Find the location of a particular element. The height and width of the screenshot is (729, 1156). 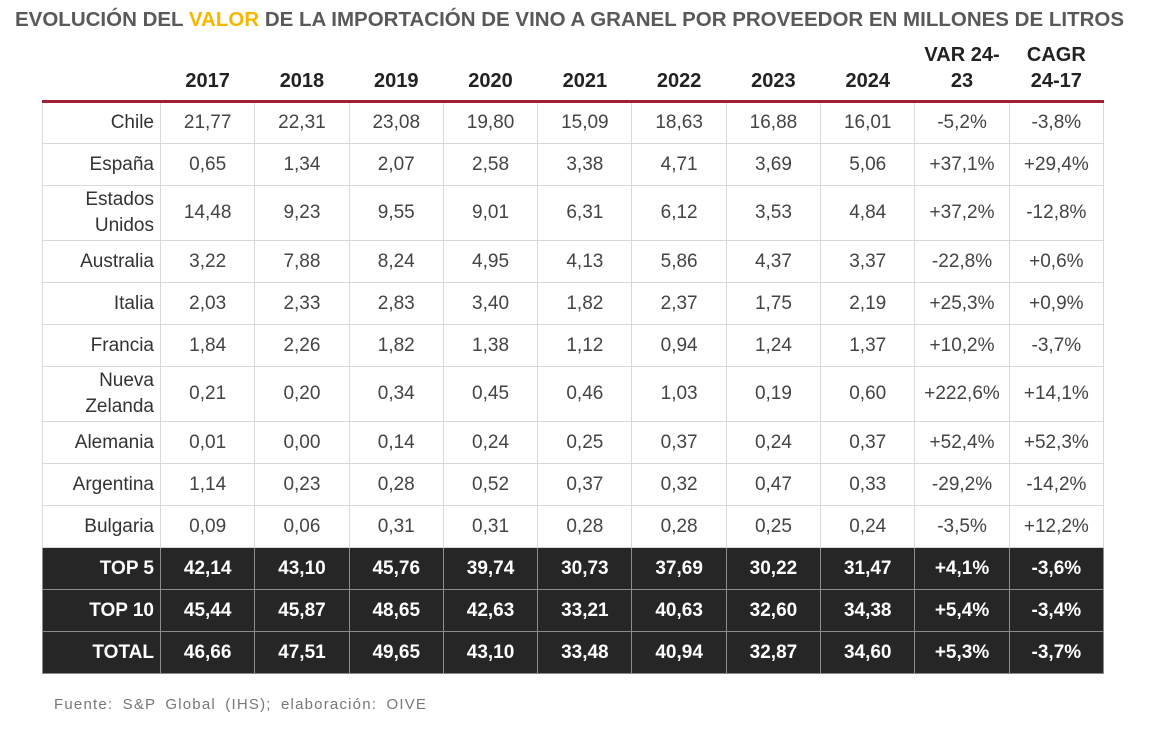

column-header: 2019 is located at coordinates (396, 71).